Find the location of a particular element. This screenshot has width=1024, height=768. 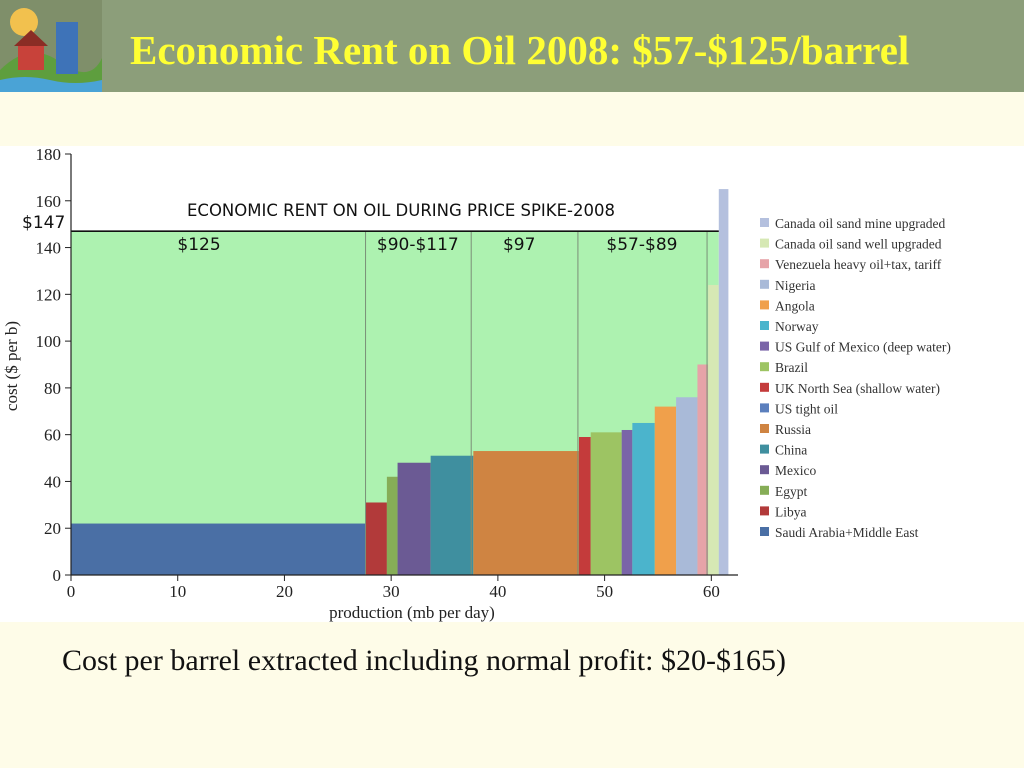

y-tick-label-120: 120 is located at coordinates (49, 294).